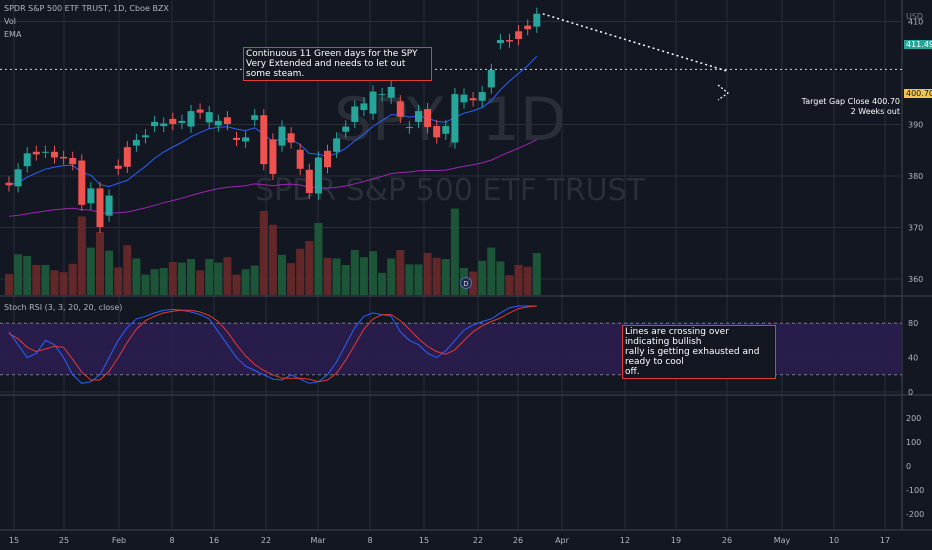 The height and width of the screenshot is (550, 932). Describe the element at coordinates (915, 514) in the screenshot. I see `lower-tick-label: -200` at that location.